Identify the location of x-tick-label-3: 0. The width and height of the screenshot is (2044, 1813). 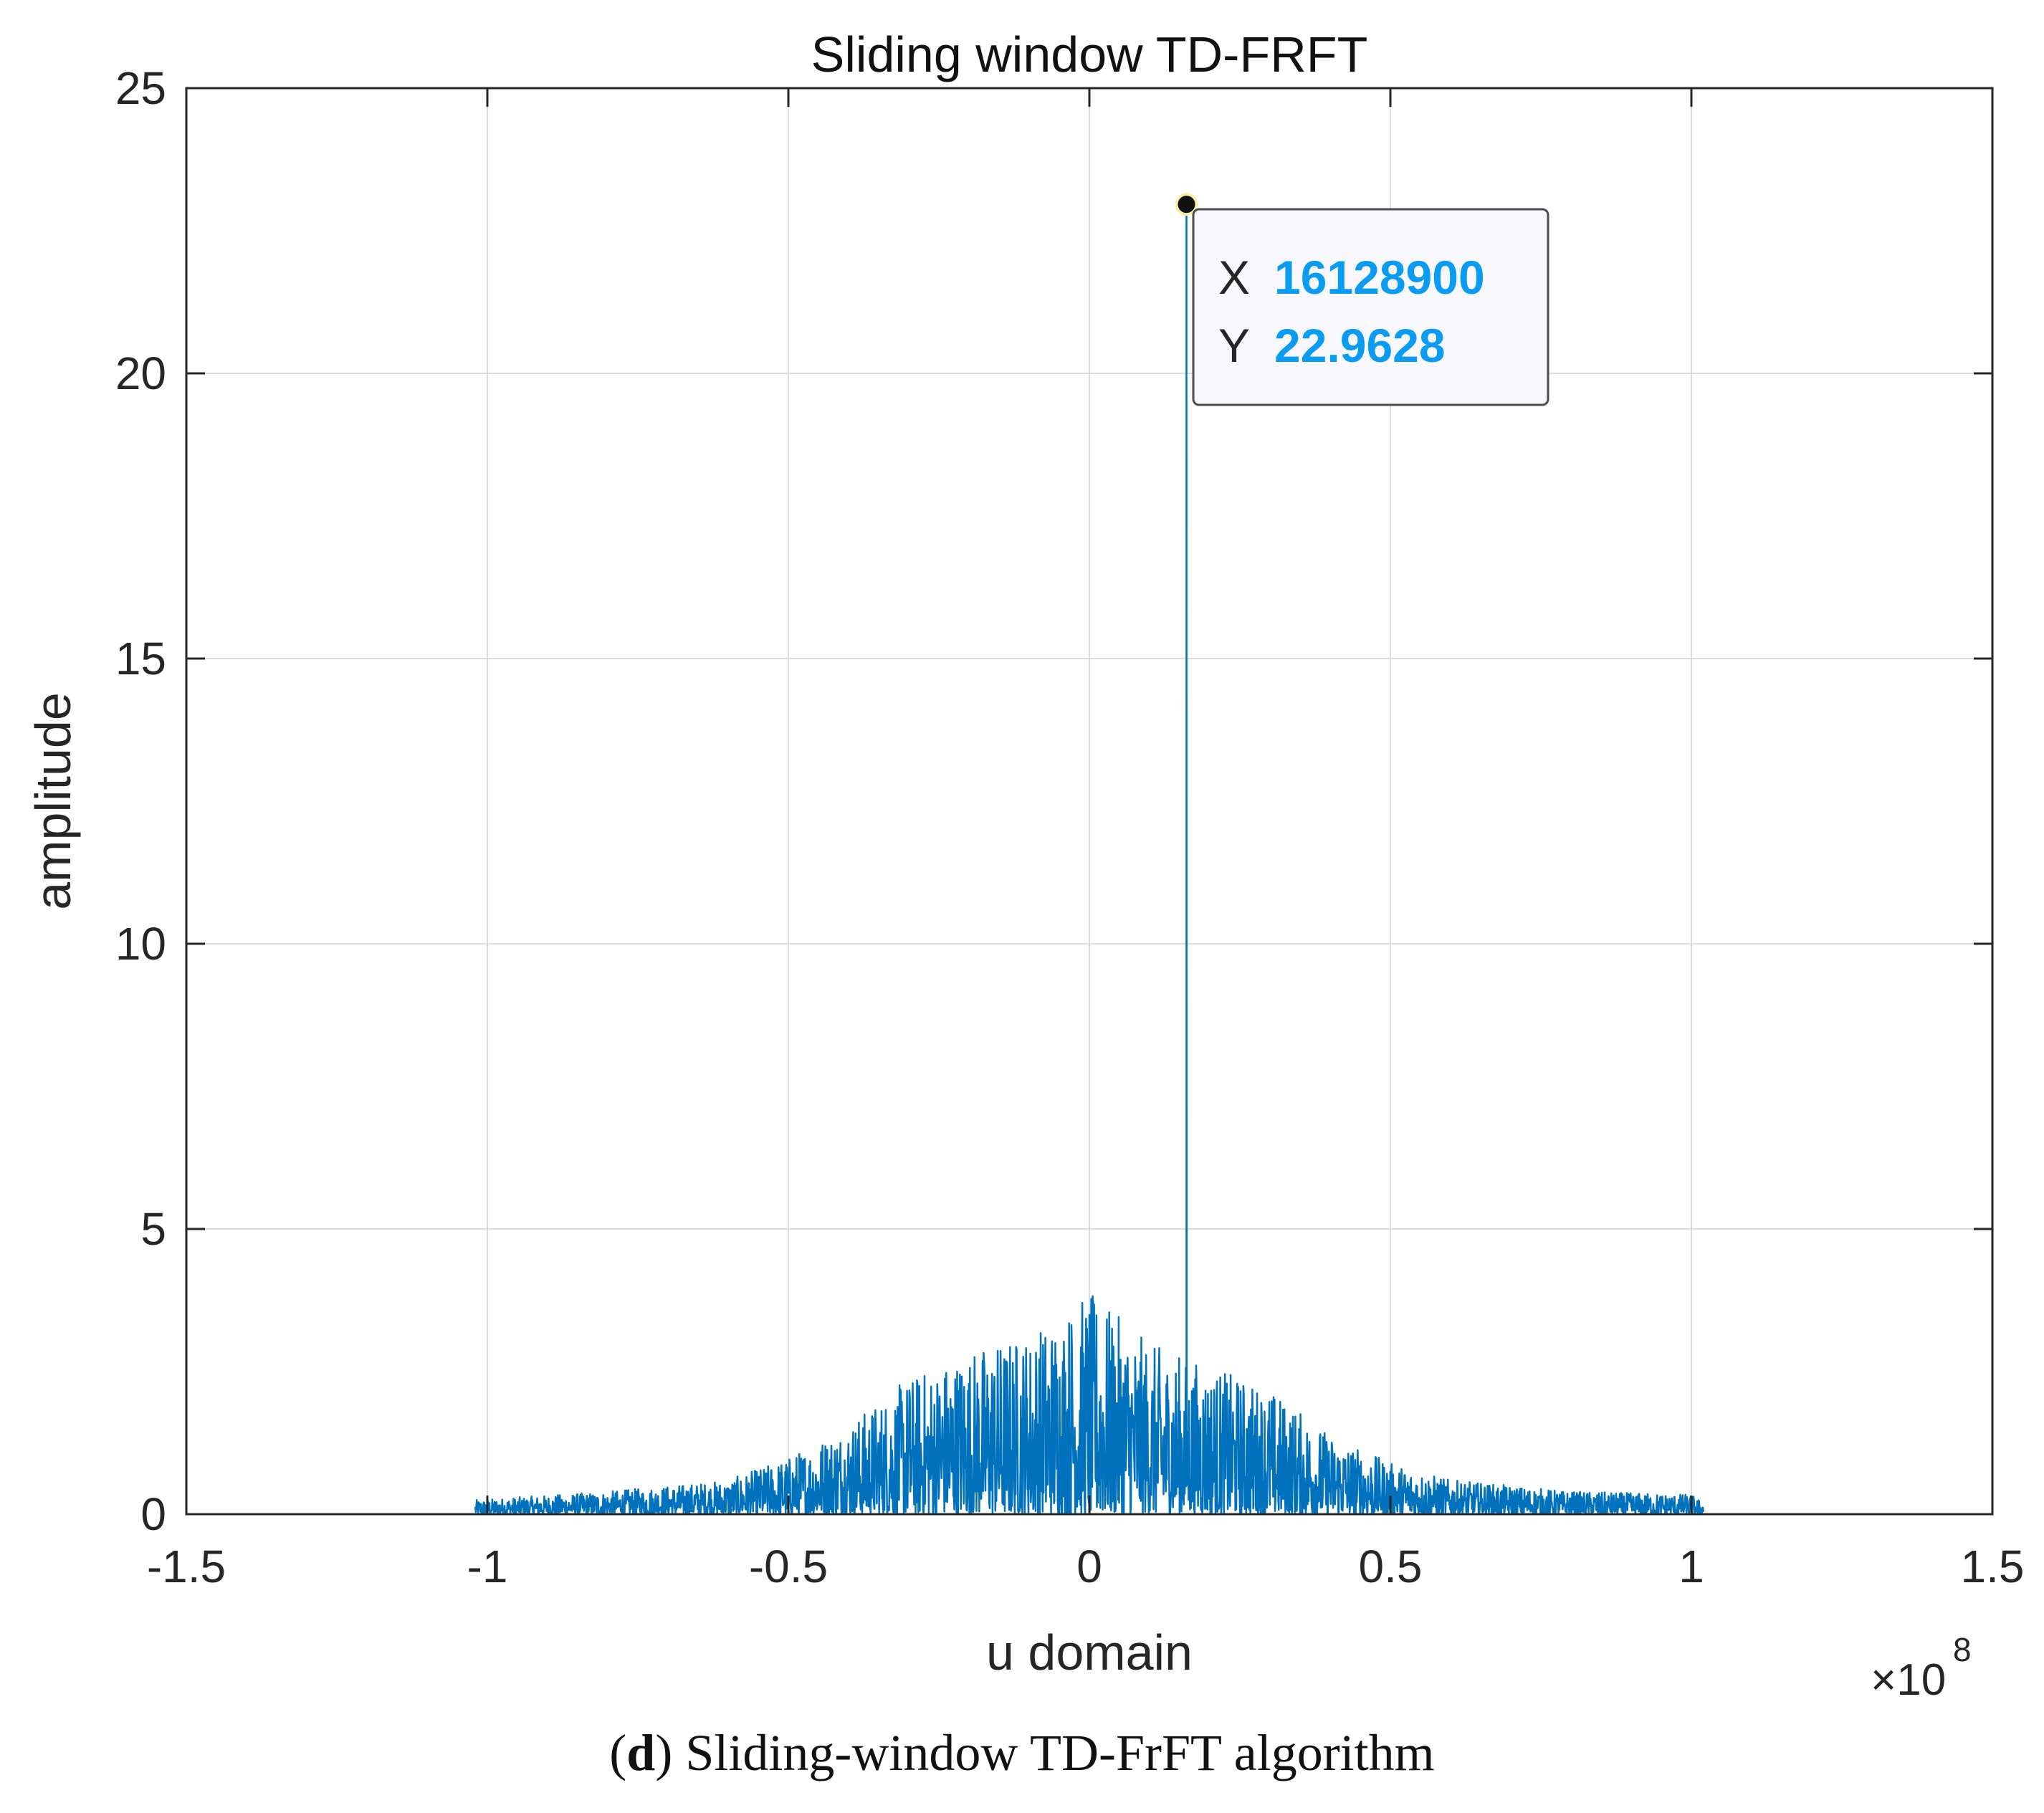
(1089, 1566).